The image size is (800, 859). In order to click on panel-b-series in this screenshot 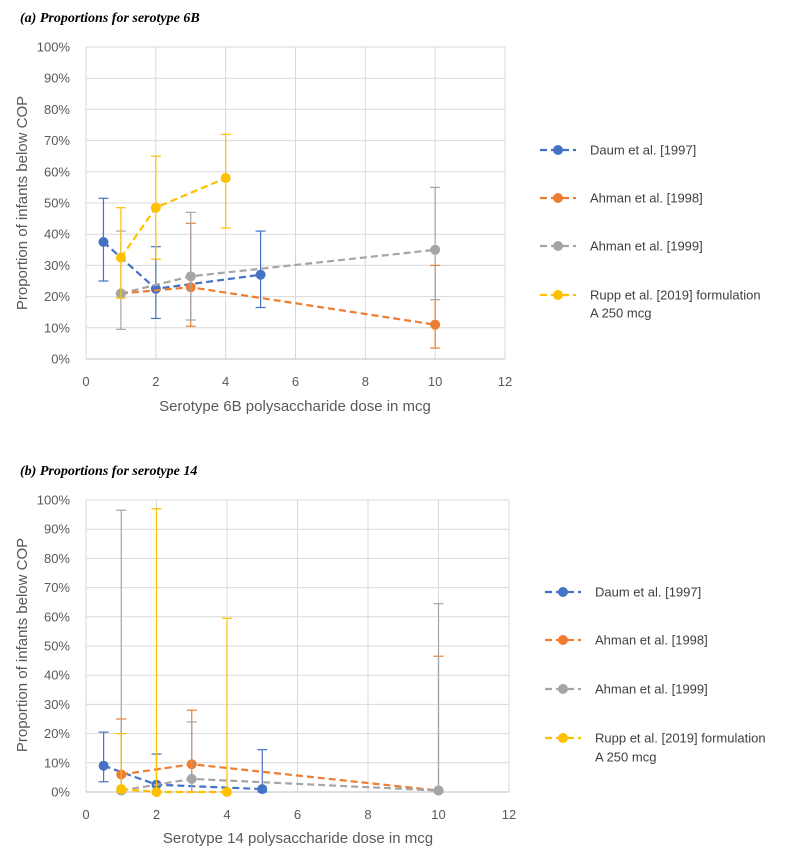, I will do `click(271, 652)`.